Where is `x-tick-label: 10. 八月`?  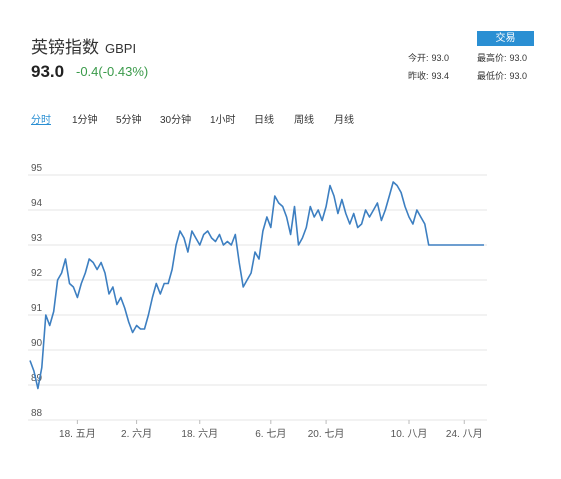
x-tick-label: 10. 八月 is located at coordinates (409, 434).